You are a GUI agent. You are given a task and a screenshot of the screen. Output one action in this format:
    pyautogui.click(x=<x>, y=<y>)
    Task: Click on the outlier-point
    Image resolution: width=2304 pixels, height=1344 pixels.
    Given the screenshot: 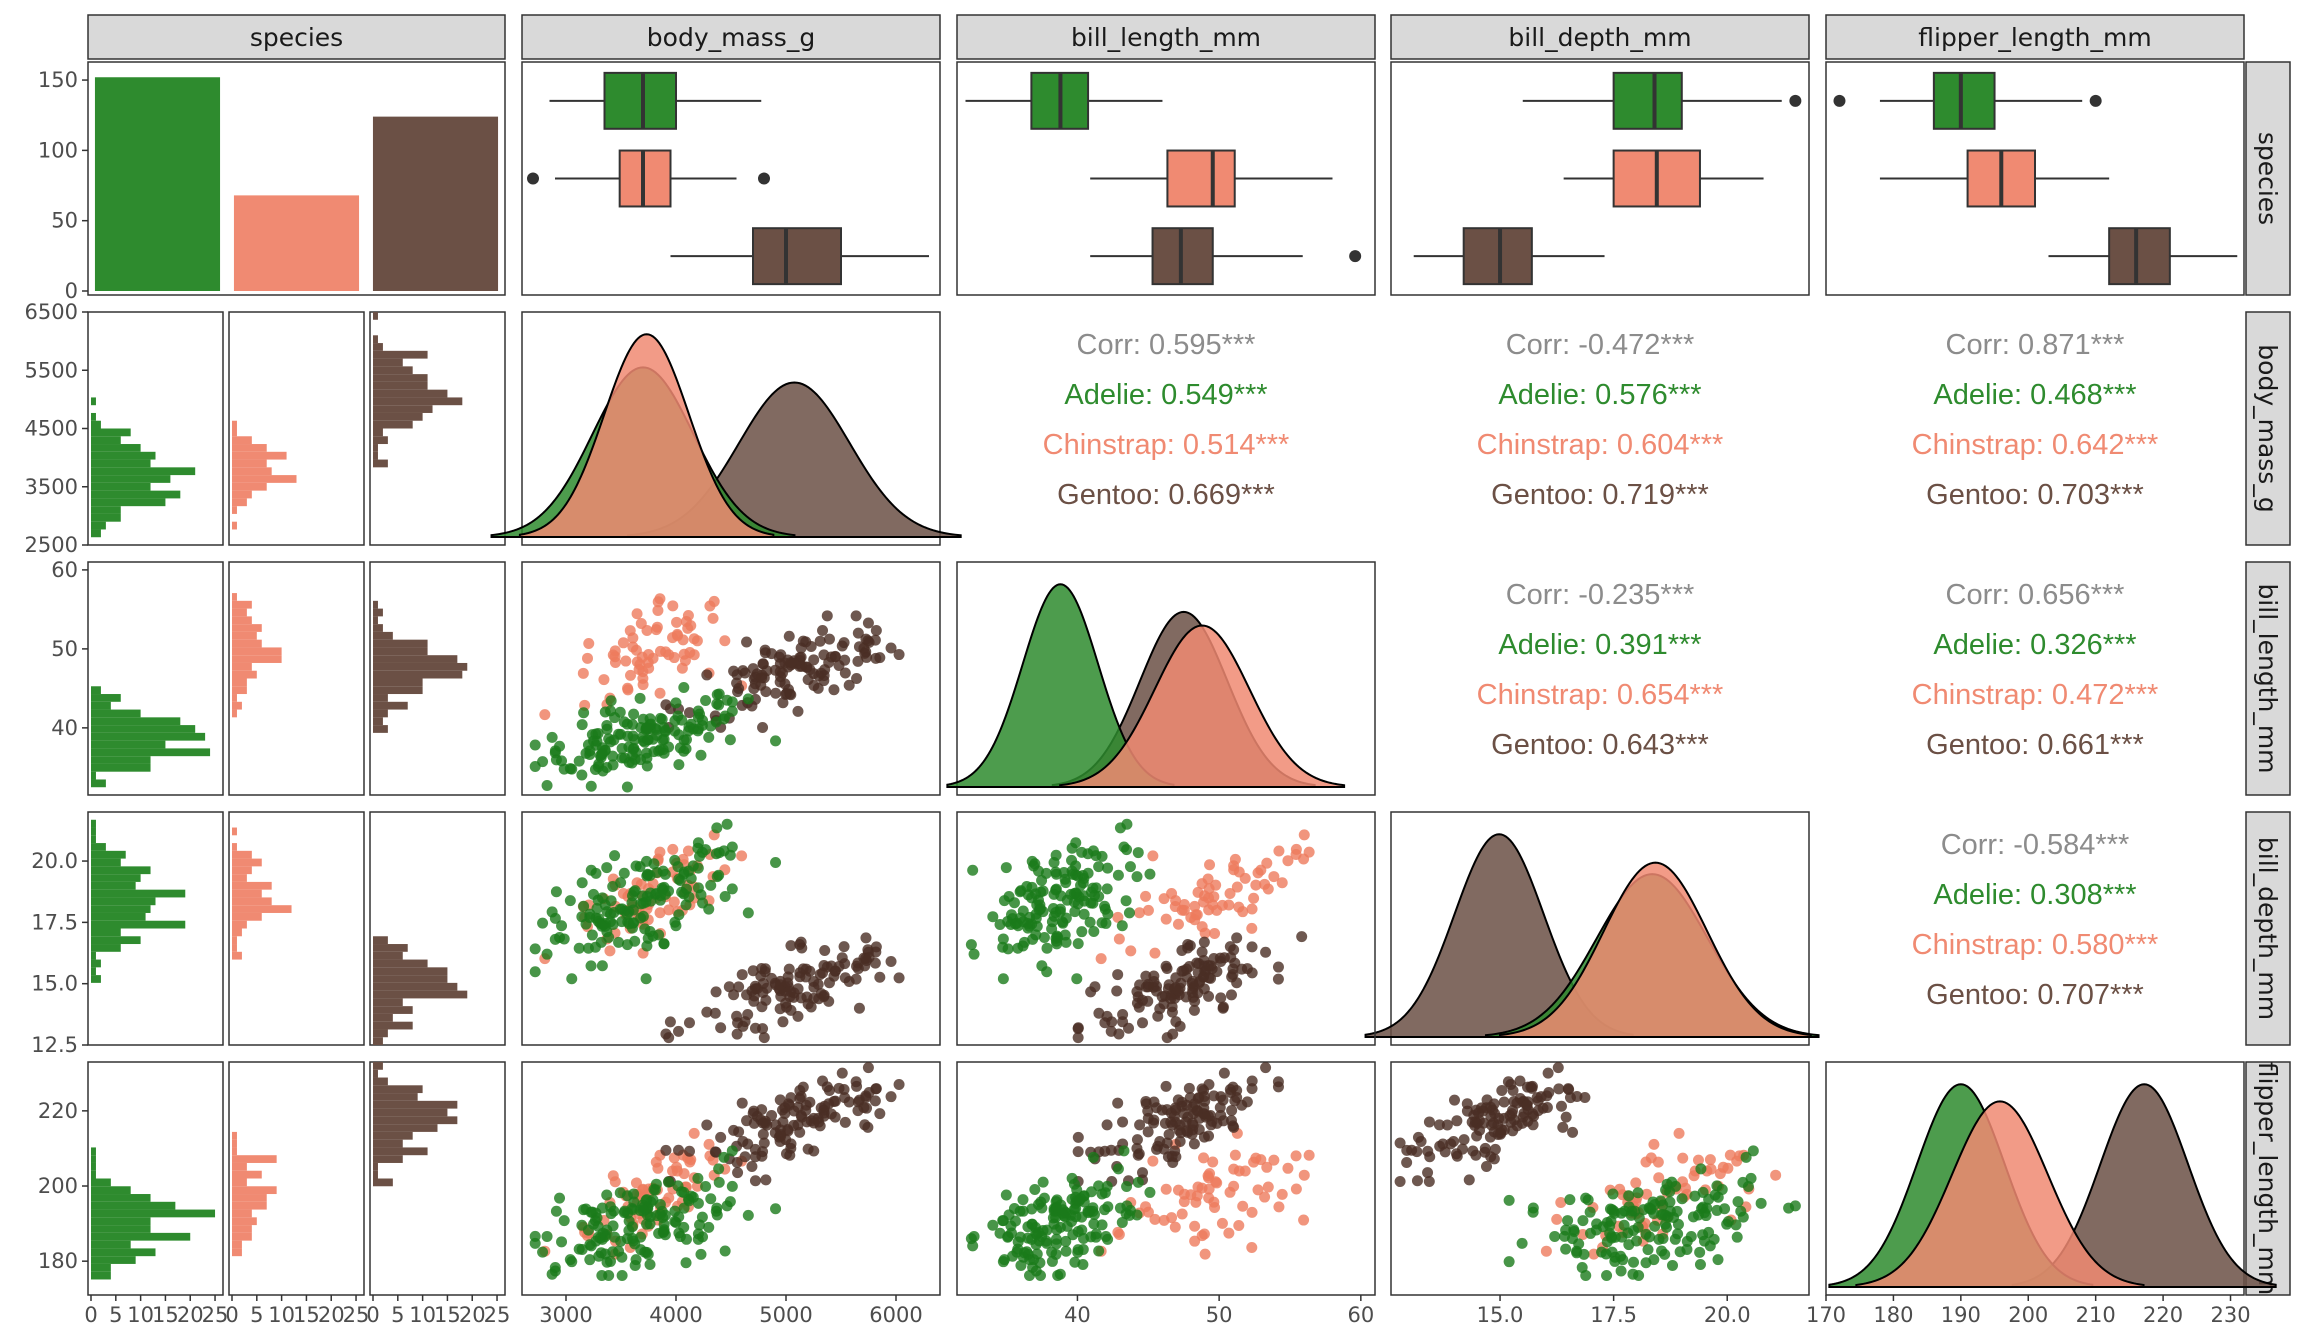 What is the action you would take?
    pyautogui.click(x=1355, y=256)
    